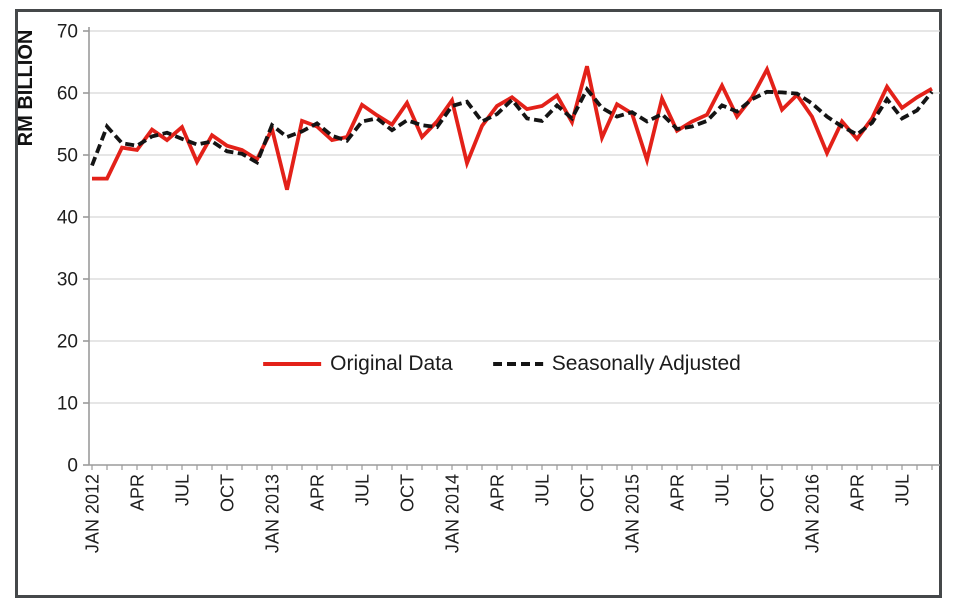 The width and height of the screenshot is (960, 615). What do you see at coordinates (517, 364) in the screenshot?
I see `legend-adjusted-line-swatch-icon` at bounding box center [517, 364].